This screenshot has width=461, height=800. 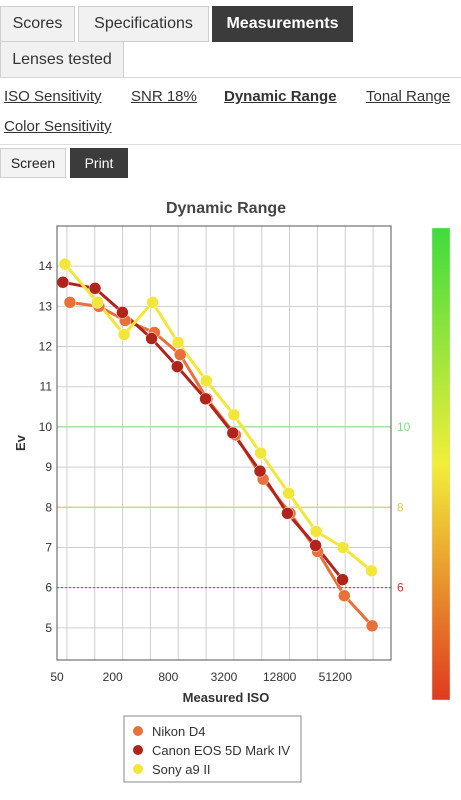 What do you see at coordinates (230, 77) in the screenshot?
I see `tabs-divider` at bounding box center [230, 77].